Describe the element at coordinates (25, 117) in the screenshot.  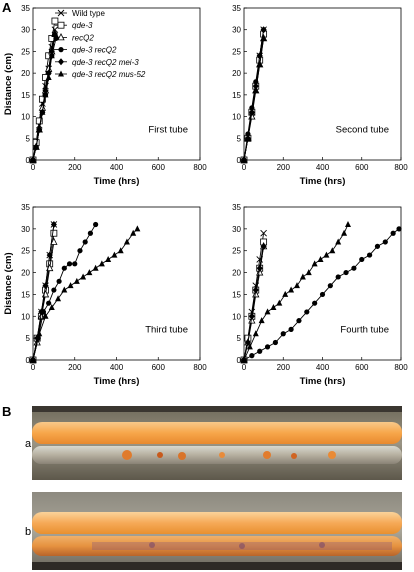
I see `y-tick-label: 10` at that location.